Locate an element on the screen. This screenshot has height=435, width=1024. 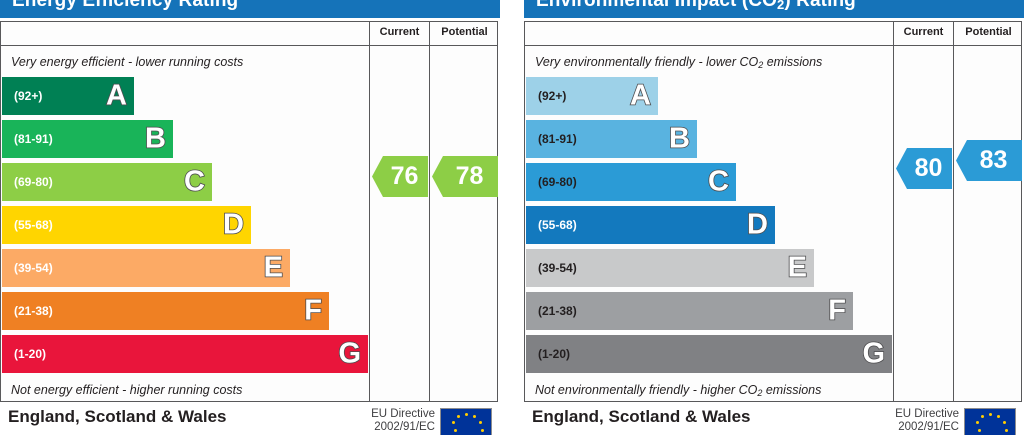
env-band-b-letter: B is located at coordinates (679, 138).